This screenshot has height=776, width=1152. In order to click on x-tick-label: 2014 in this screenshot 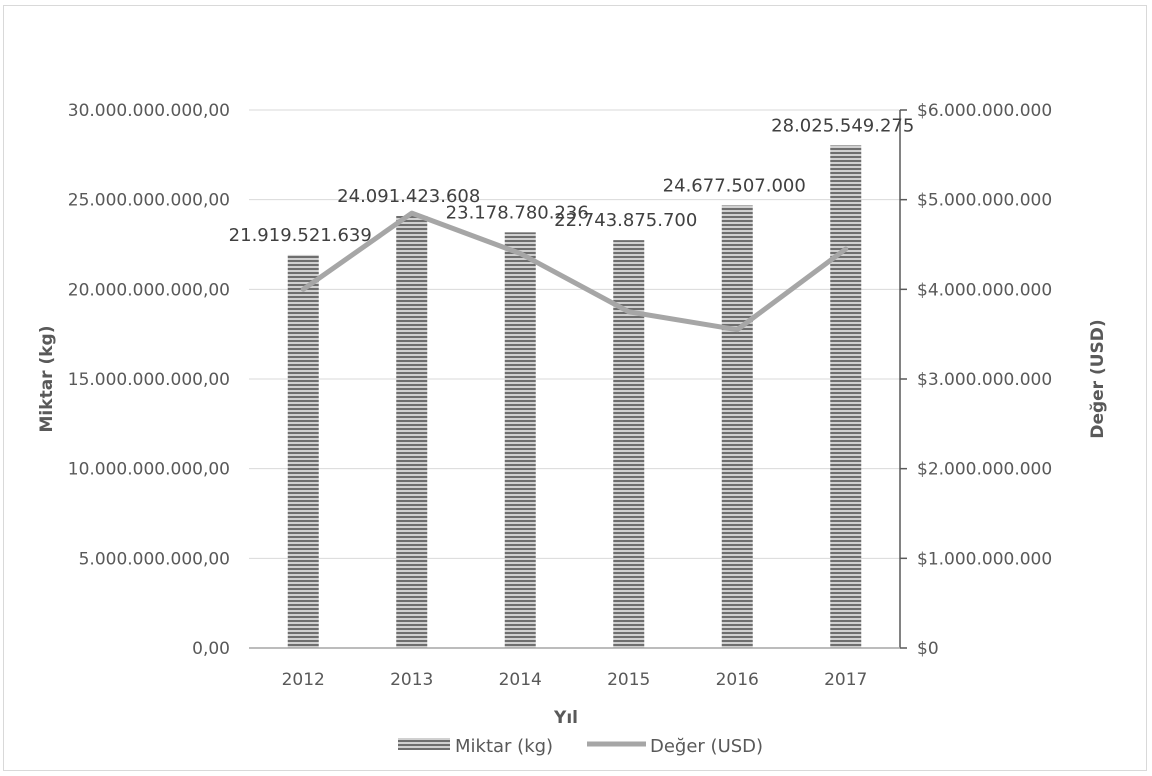, I will do `click(520, 680)`.